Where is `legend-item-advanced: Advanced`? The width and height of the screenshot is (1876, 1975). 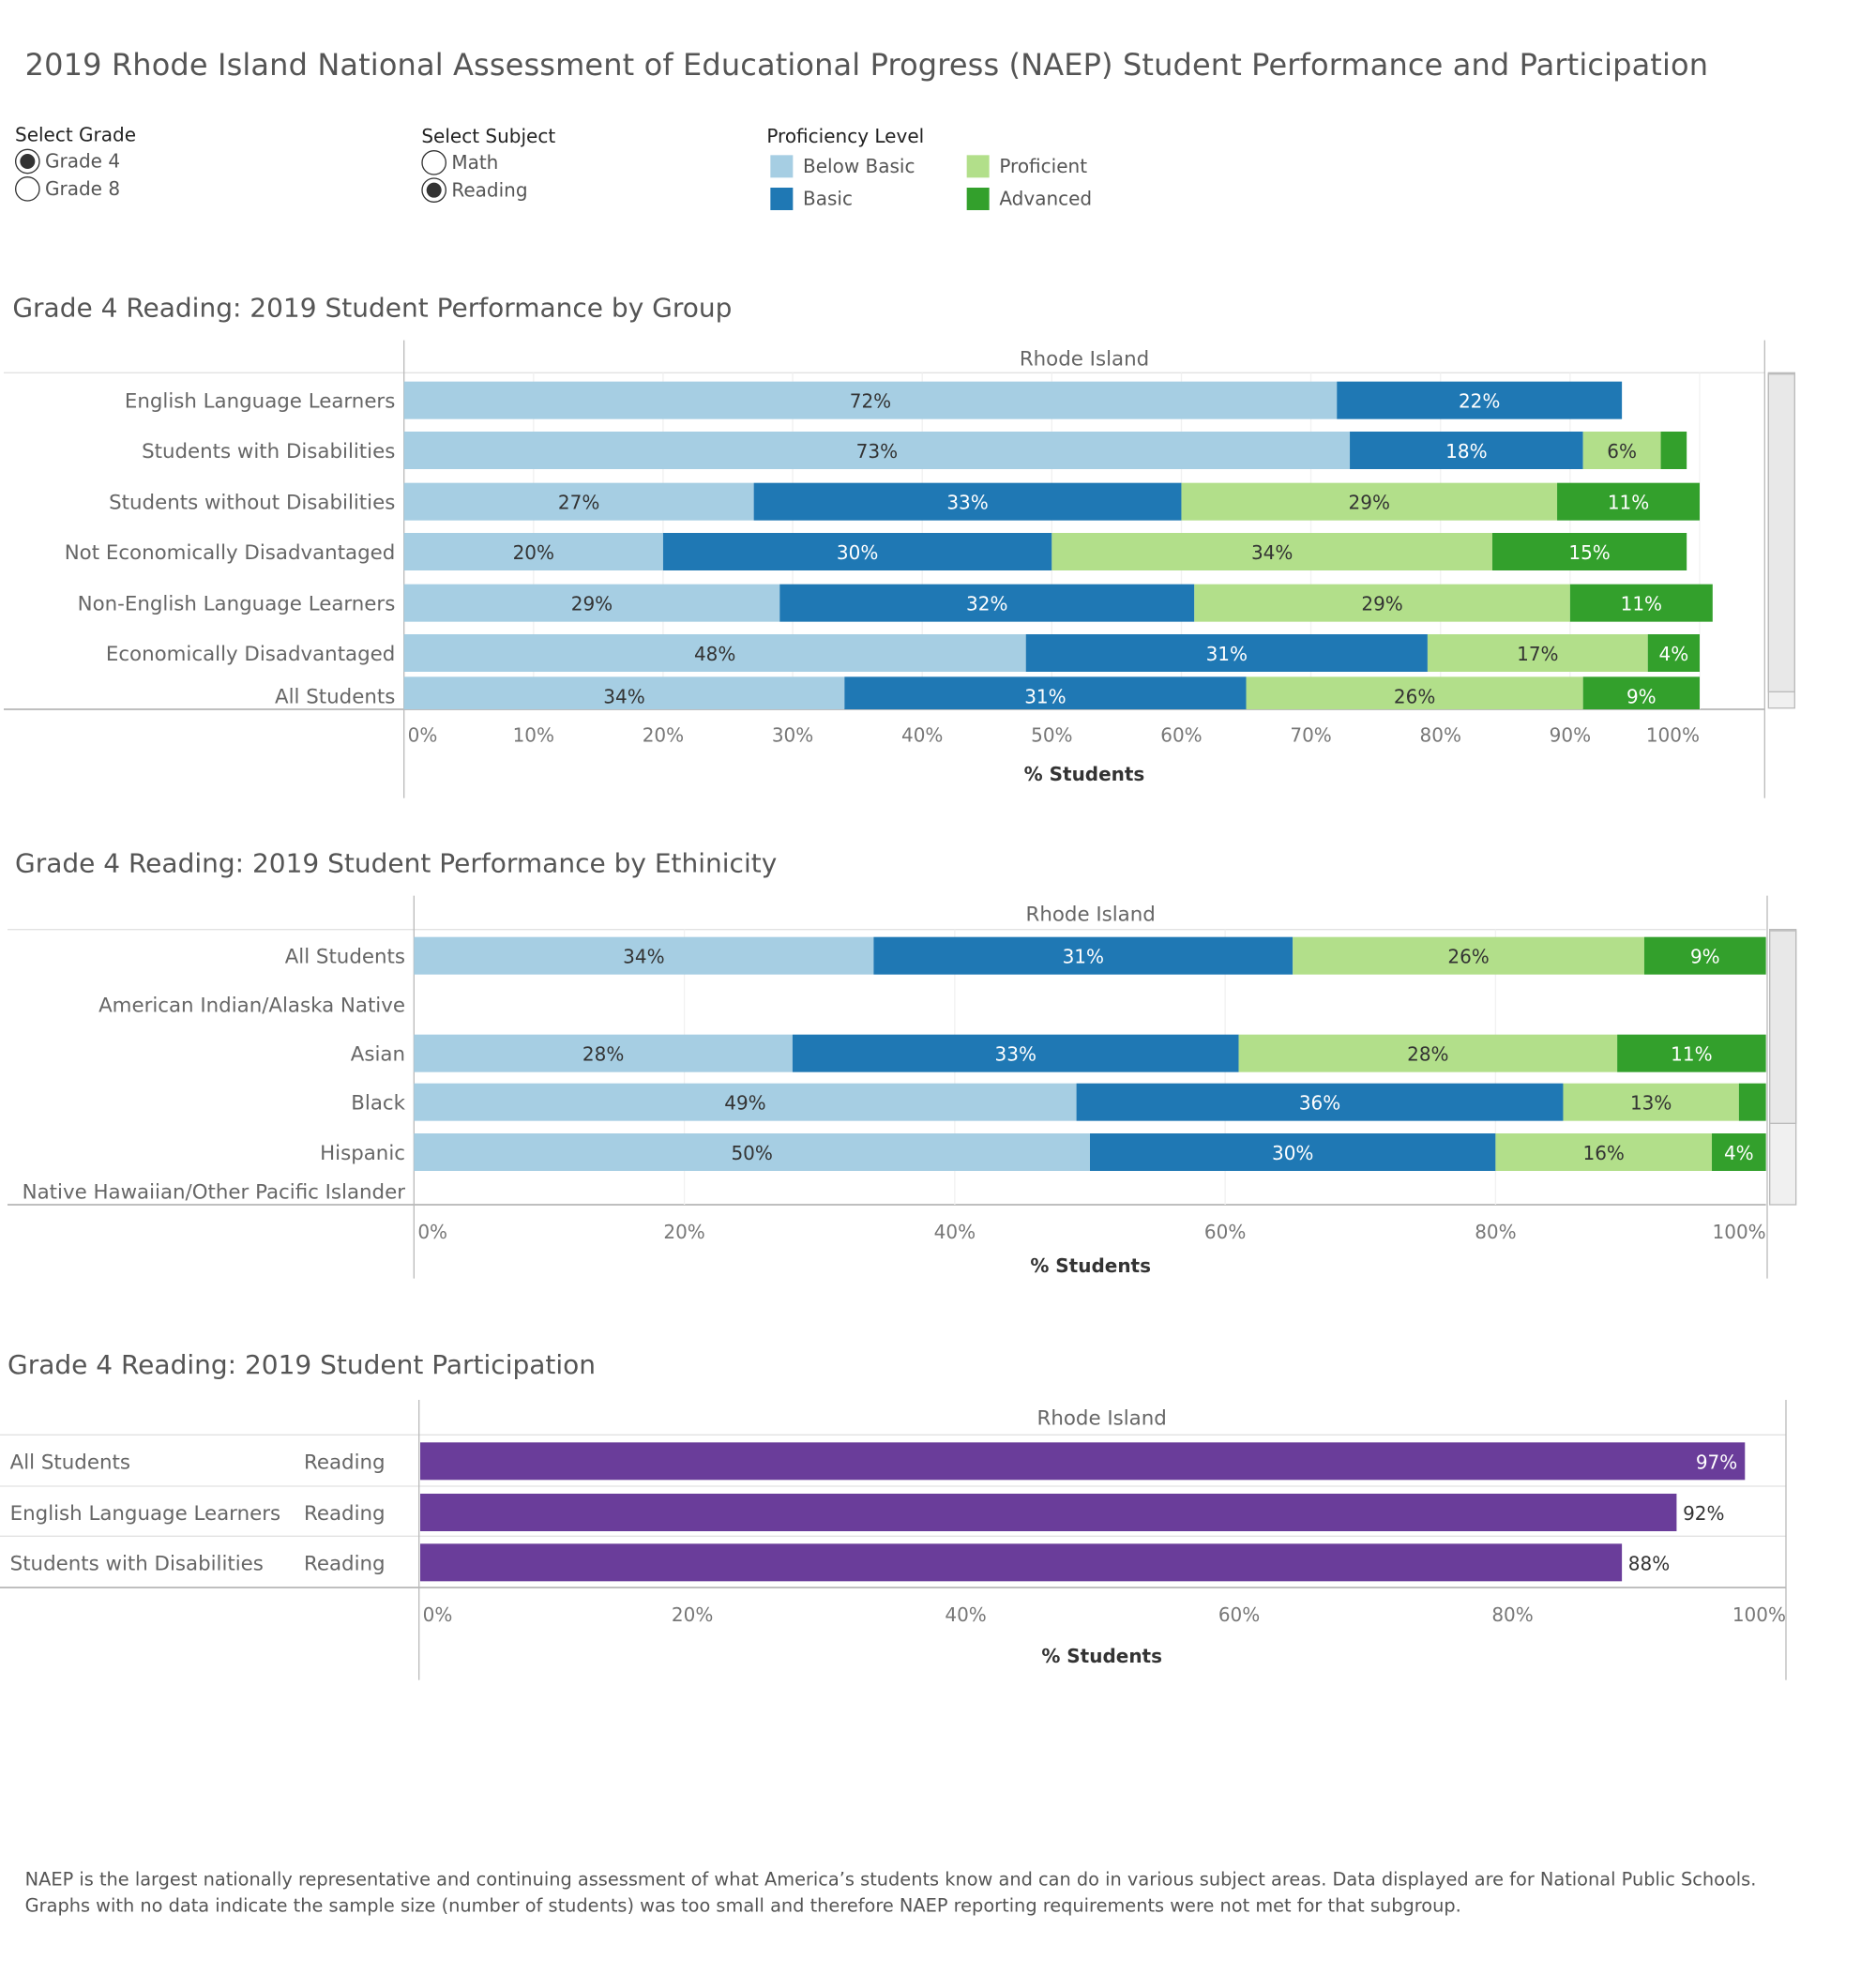
legend-item-advanced: Advanced is located at coordinates (1029, 198).